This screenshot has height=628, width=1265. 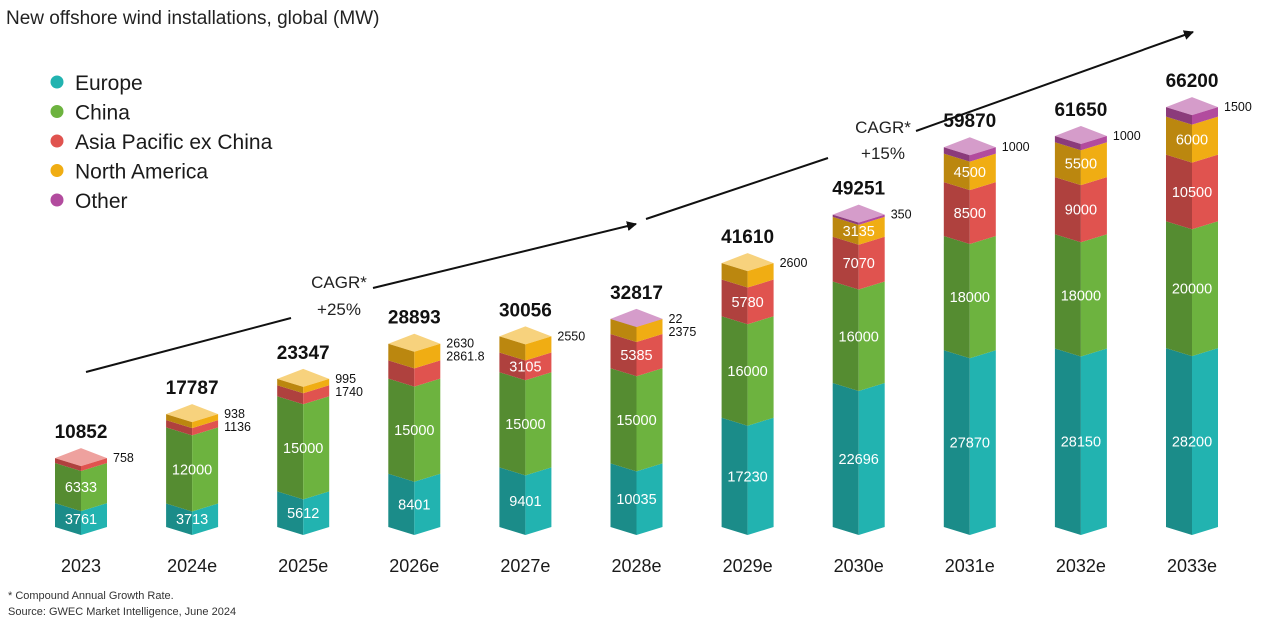 I want to click on bar-2023: 3761 6333 758 10852 2023, so click(x=94, y=499).